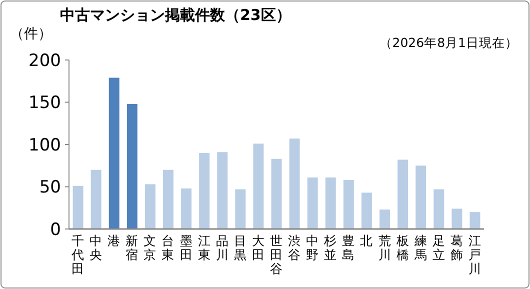 This screenshot has width=530, height=289. I want to click on x-tick-label: 江戸川, so click(475, 254).